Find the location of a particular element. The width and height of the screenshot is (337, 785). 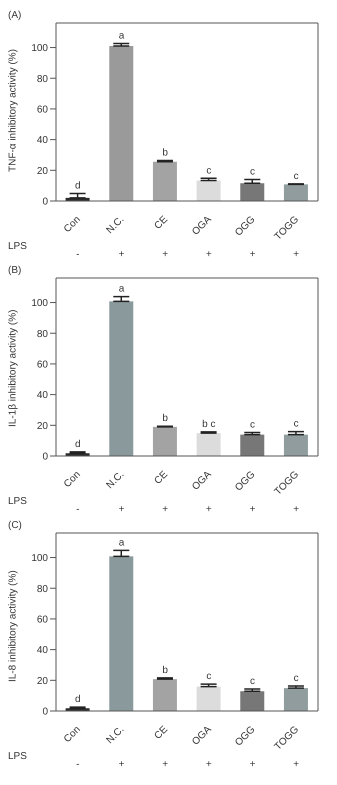

chart-title: (A) is located at coordinates (15, 15).